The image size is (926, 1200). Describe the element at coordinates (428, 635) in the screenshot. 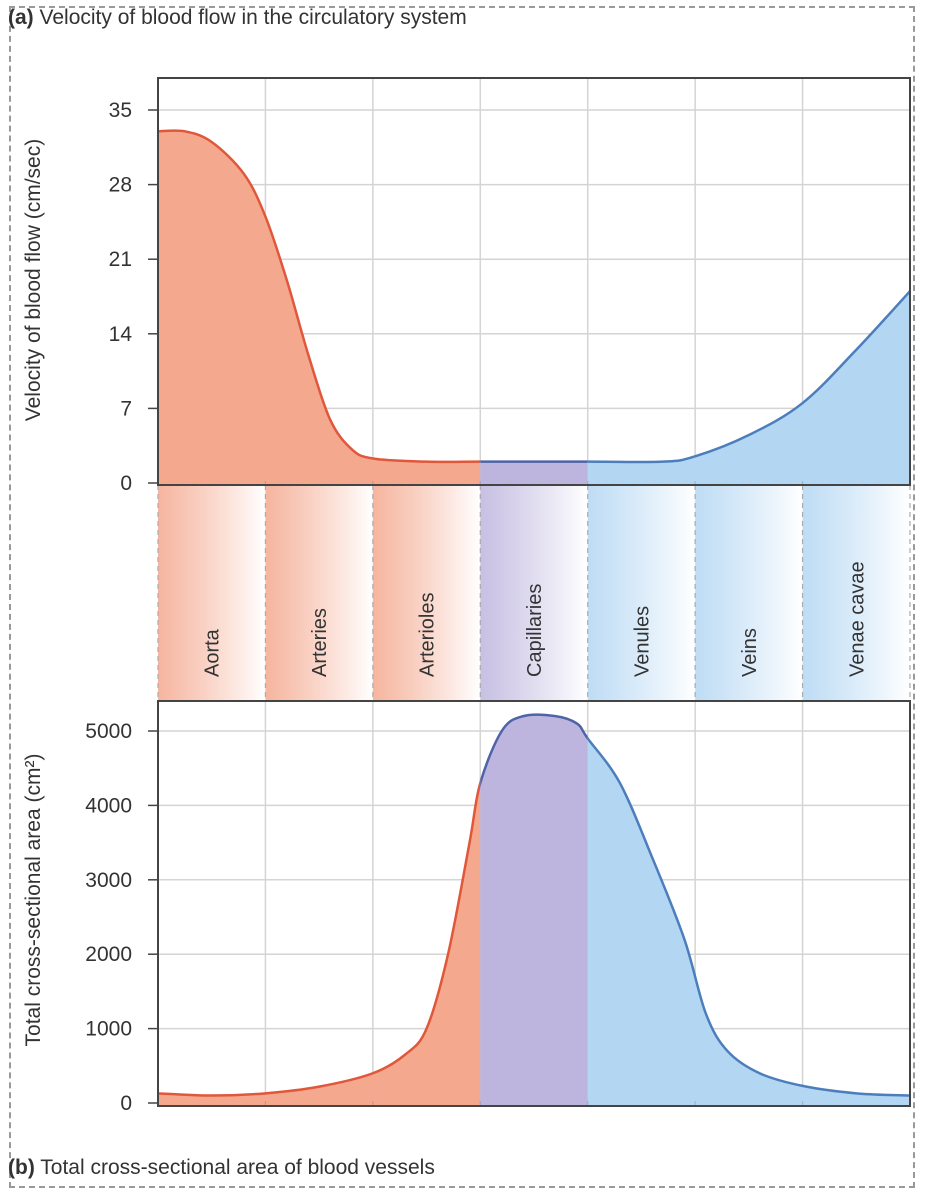

I see `vessel-label: Arterioles` at that location.